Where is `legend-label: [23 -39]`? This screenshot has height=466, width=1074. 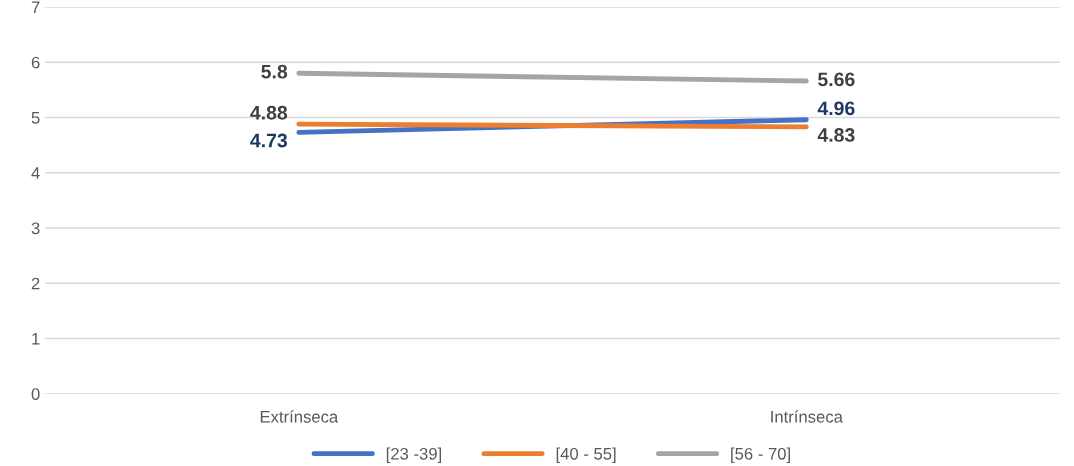
legend-label: [23 -39] is located at coordinates (413, 455).